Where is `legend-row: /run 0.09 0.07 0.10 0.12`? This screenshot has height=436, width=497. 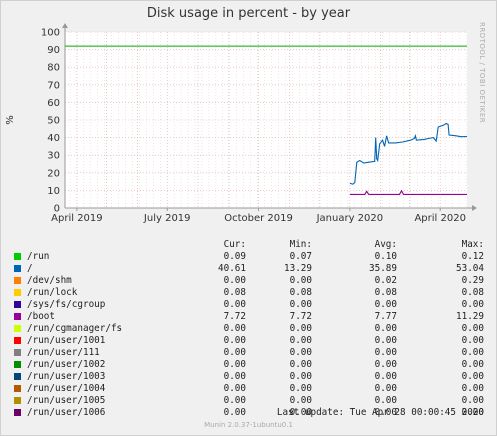
legend-row: /run 0.09 0.07 0.10 0.12 is located at coordinates (248, 257).